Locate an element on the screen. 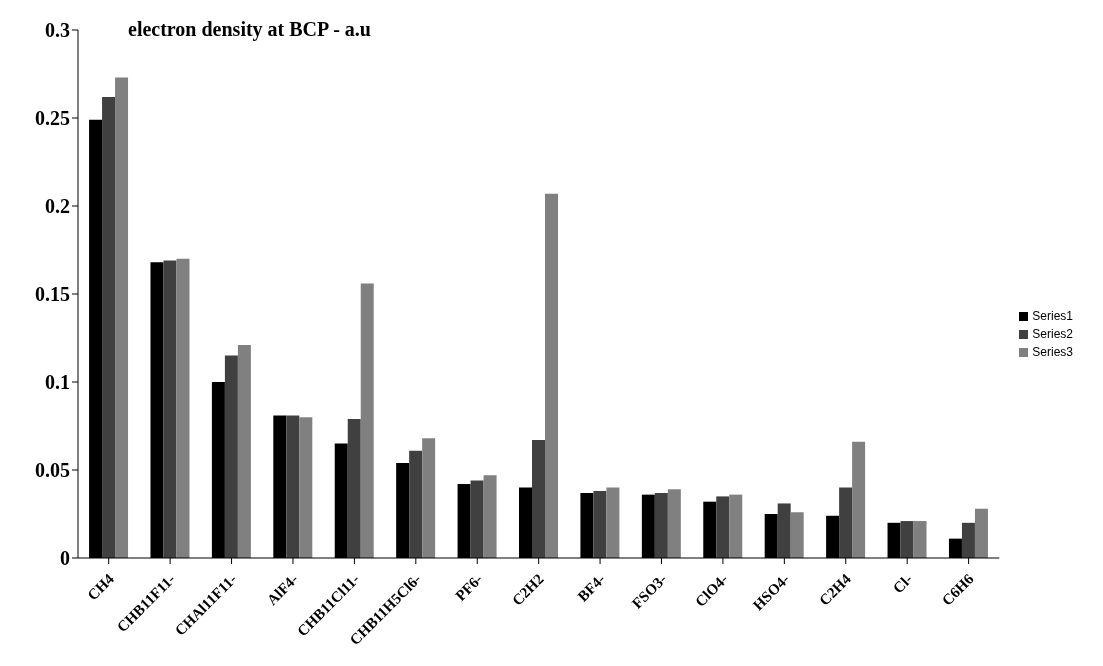 The image size is (1103, 666). x-tick-label: BF4- is located at coordinates (591, 587).